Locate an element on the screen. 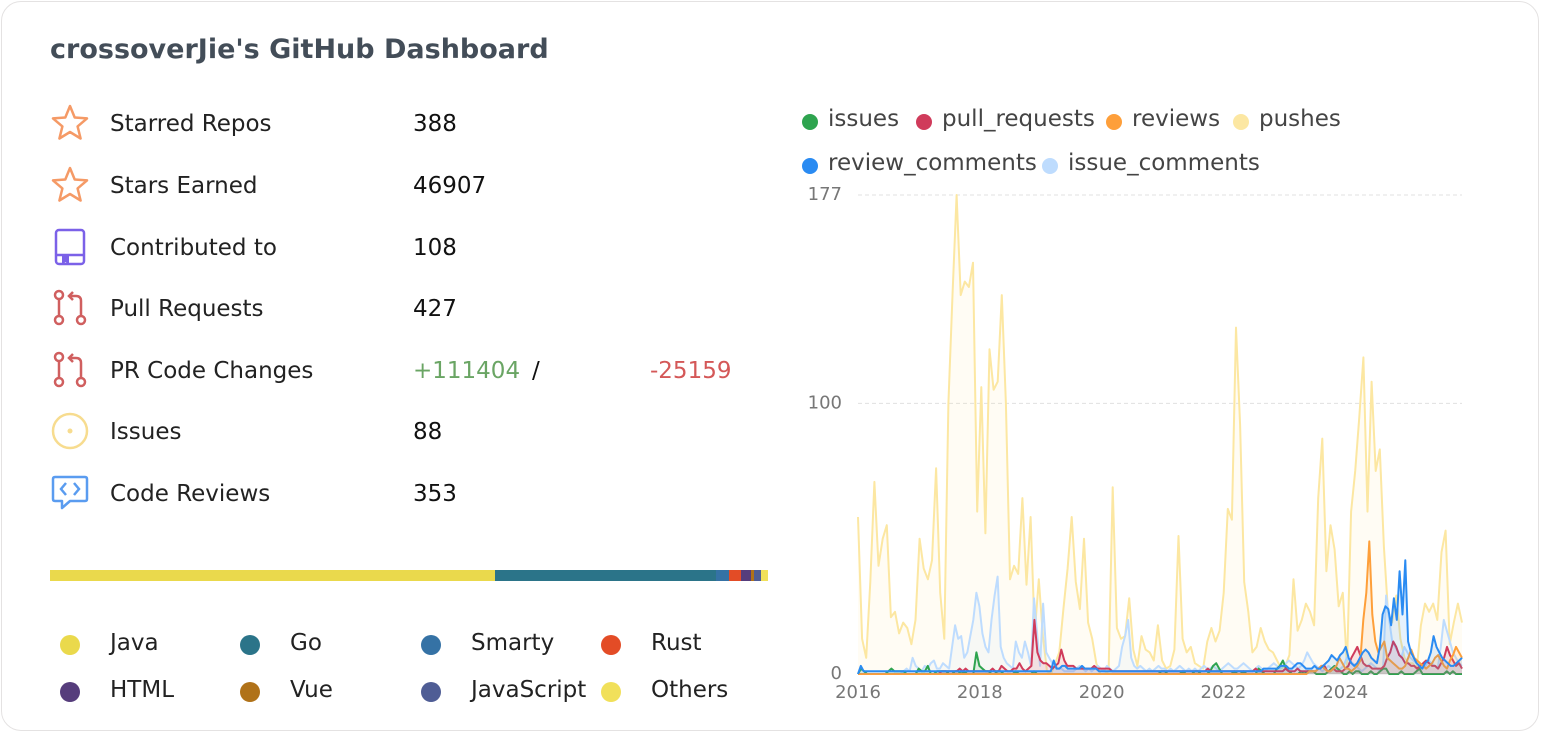  x-tick-label: 2018 is located at coordinates (980, 692).